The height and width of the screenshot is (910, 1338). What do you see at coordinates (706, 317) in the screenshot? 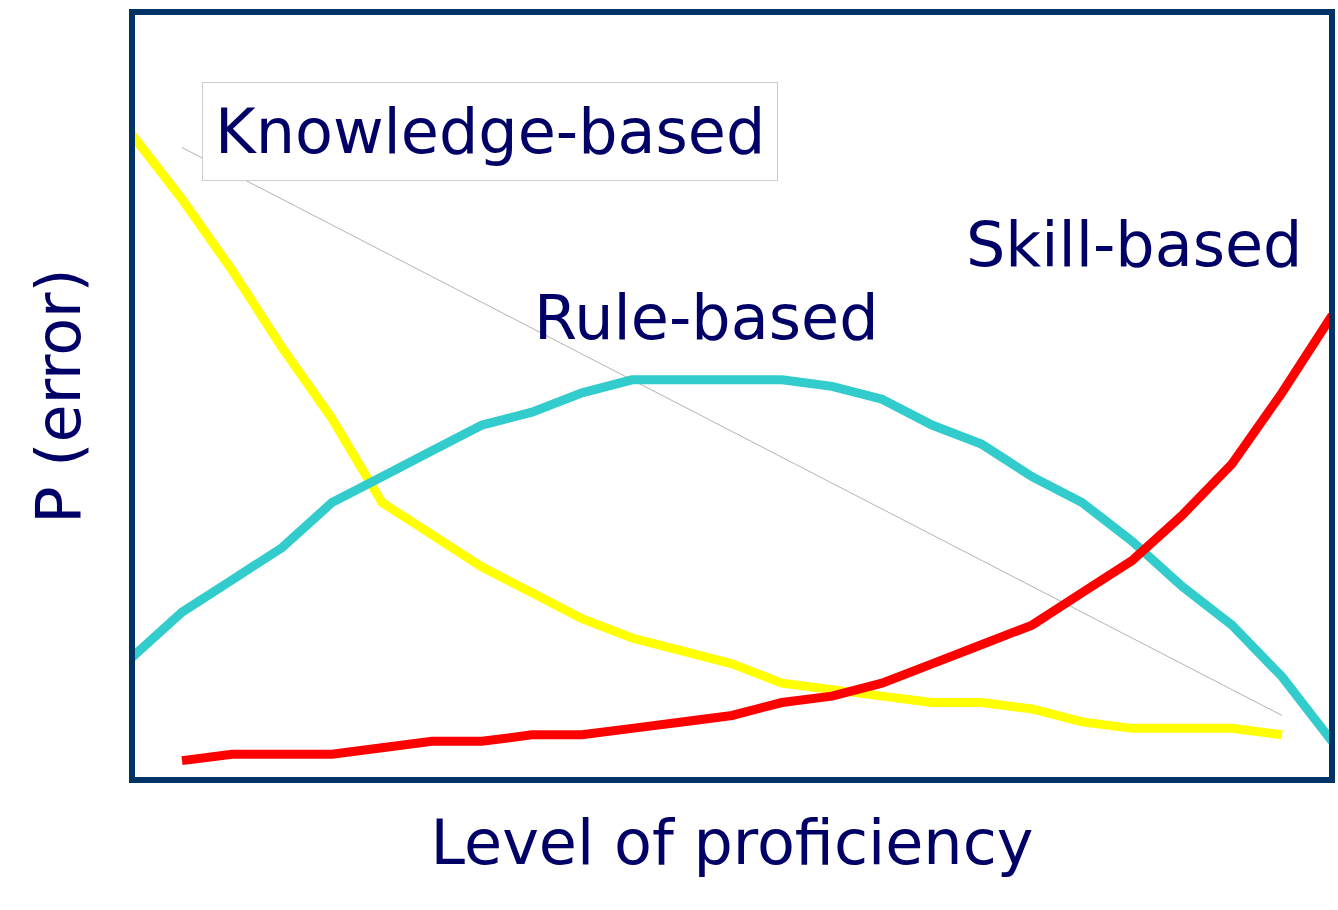
I see `series-label: Rule-based` at bounding box center [706, 317].